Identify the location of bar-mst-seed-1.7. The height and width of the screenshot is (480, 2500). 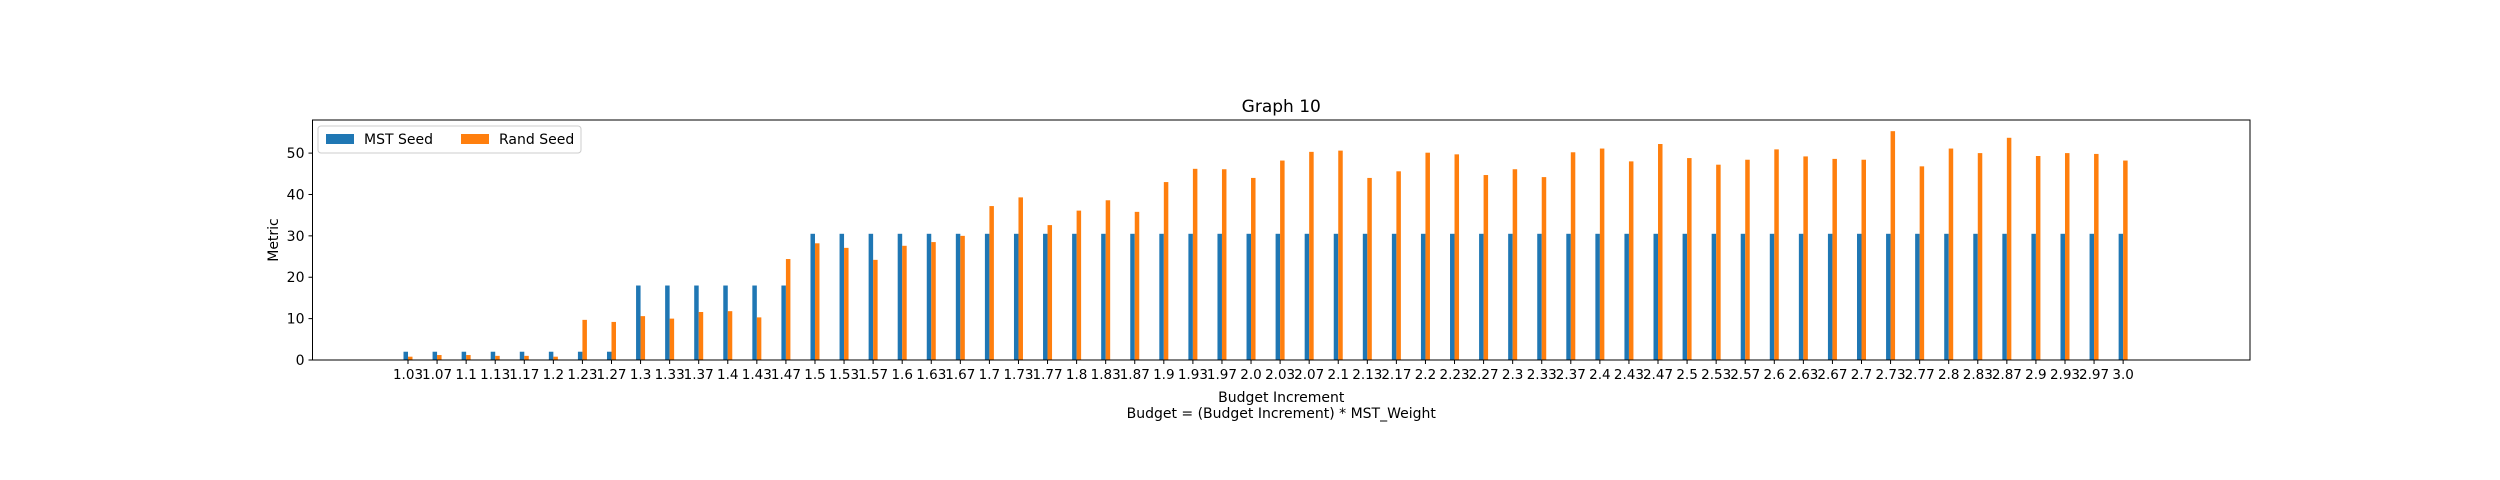
(987, 296).